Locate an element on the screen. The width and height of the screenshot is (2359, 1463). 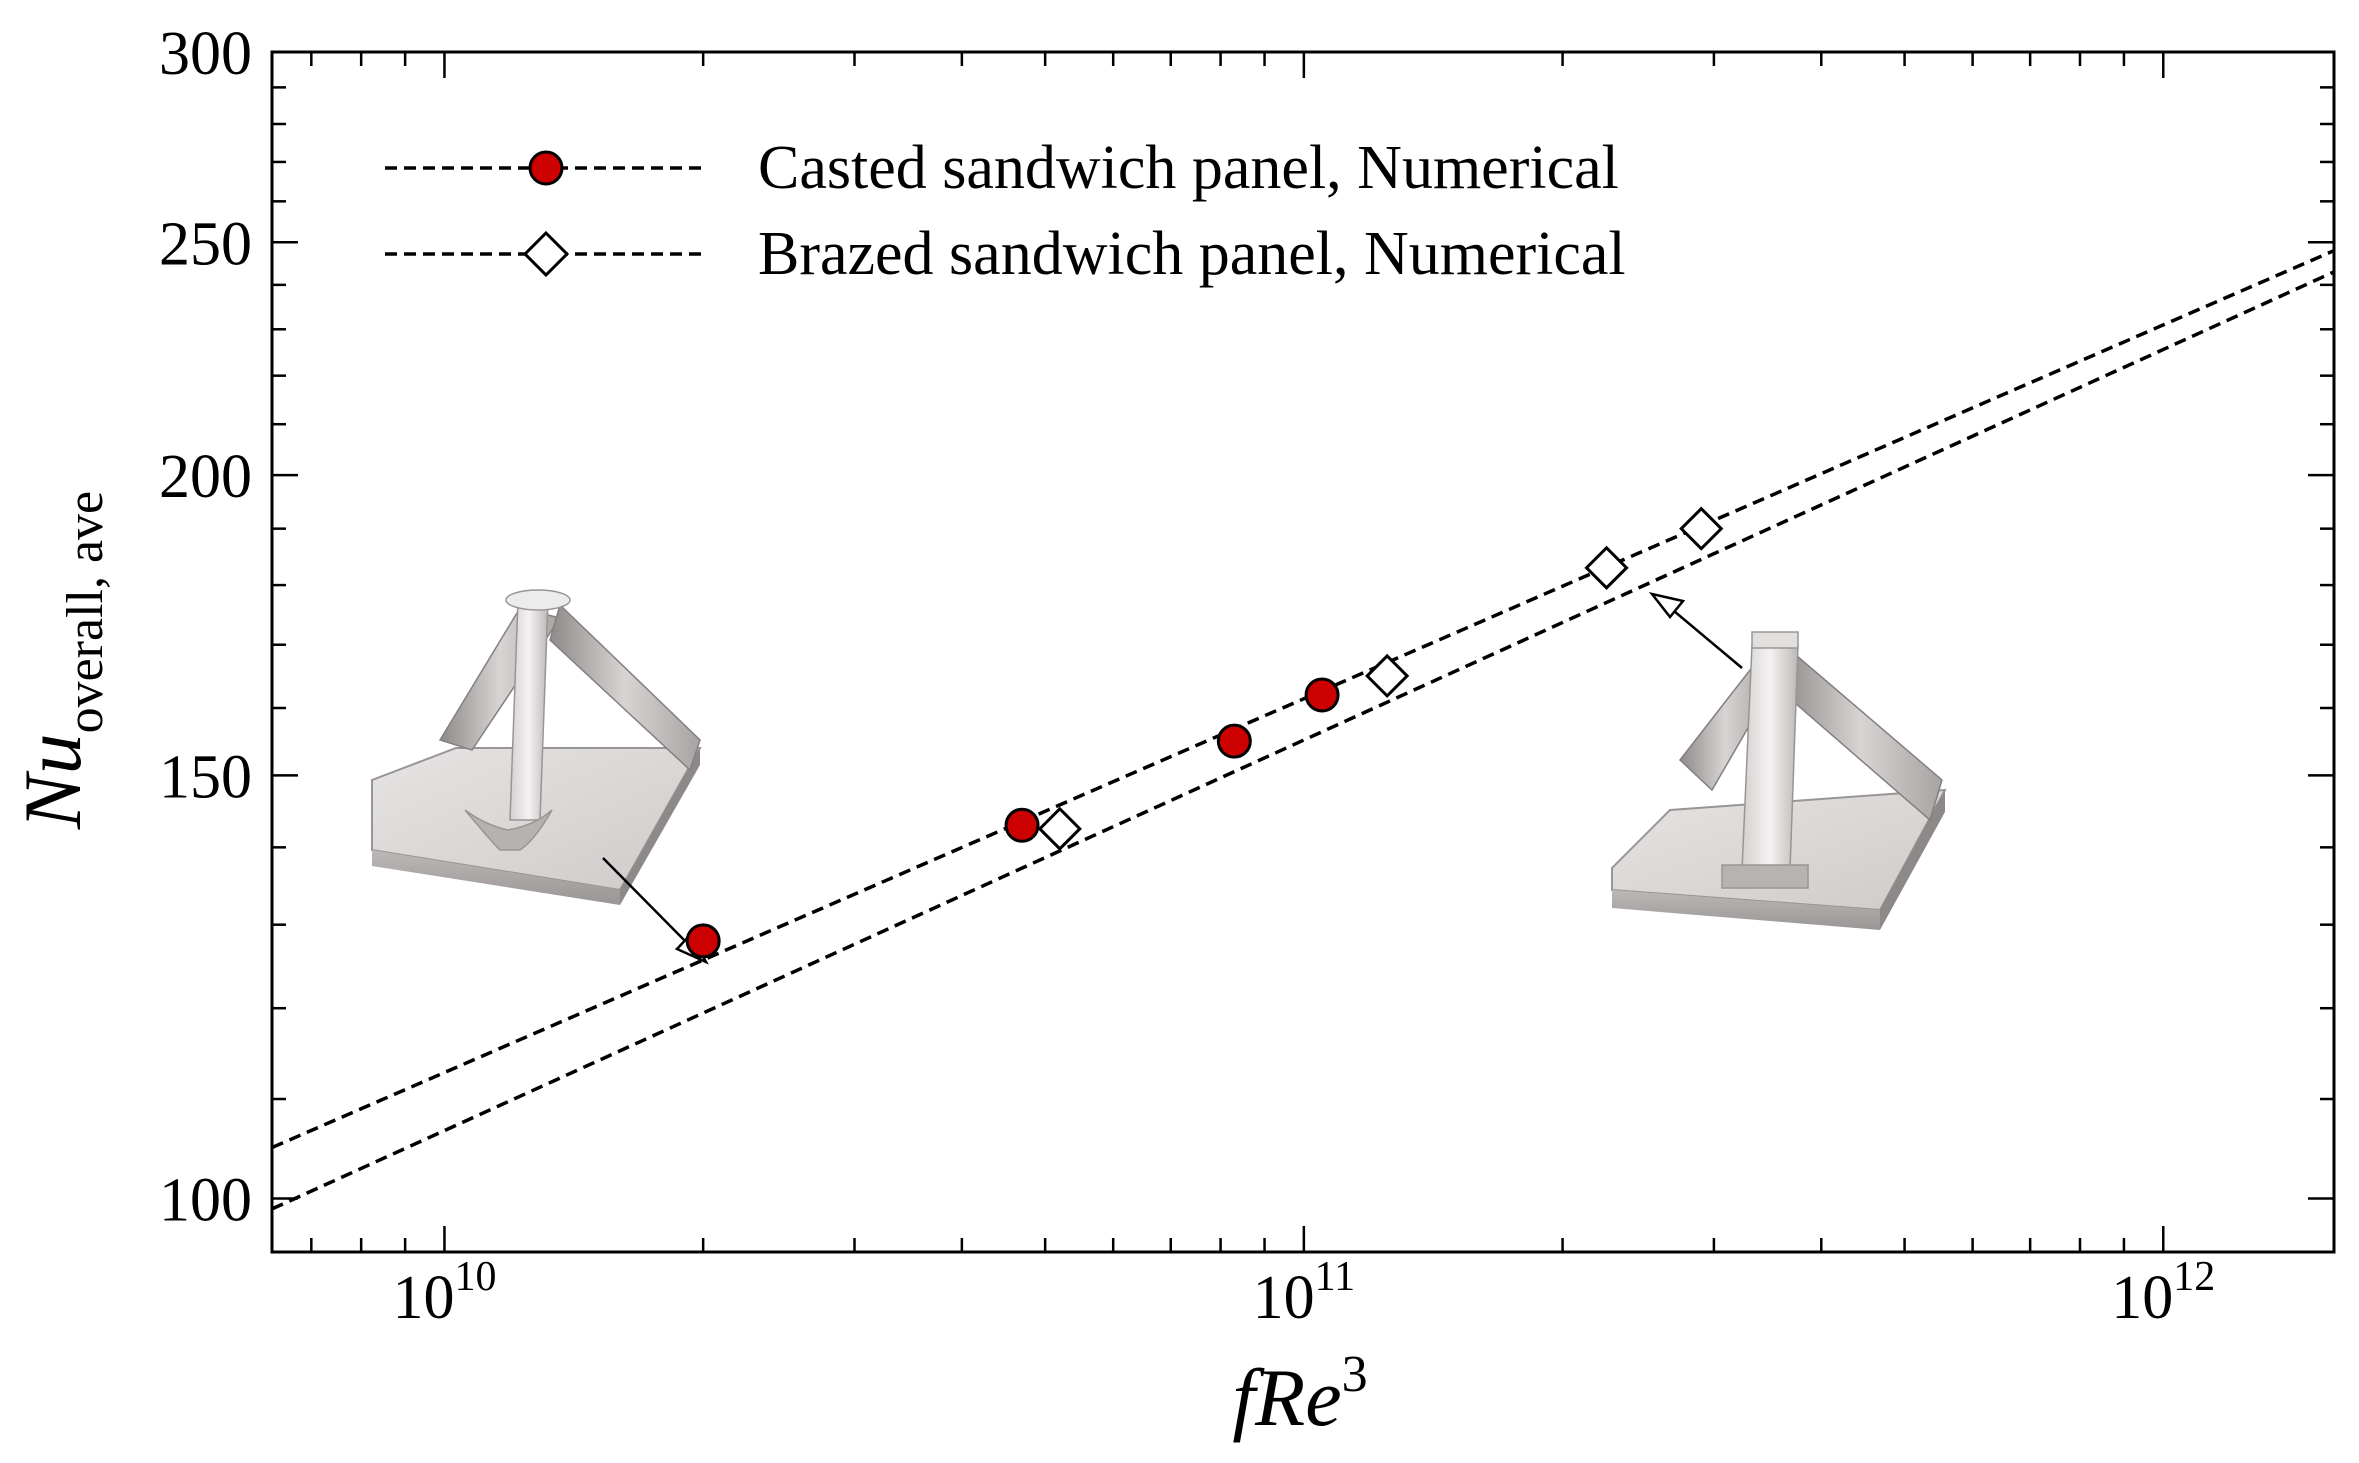
y-tick-label: 150 is located at coordinates (205, 777).